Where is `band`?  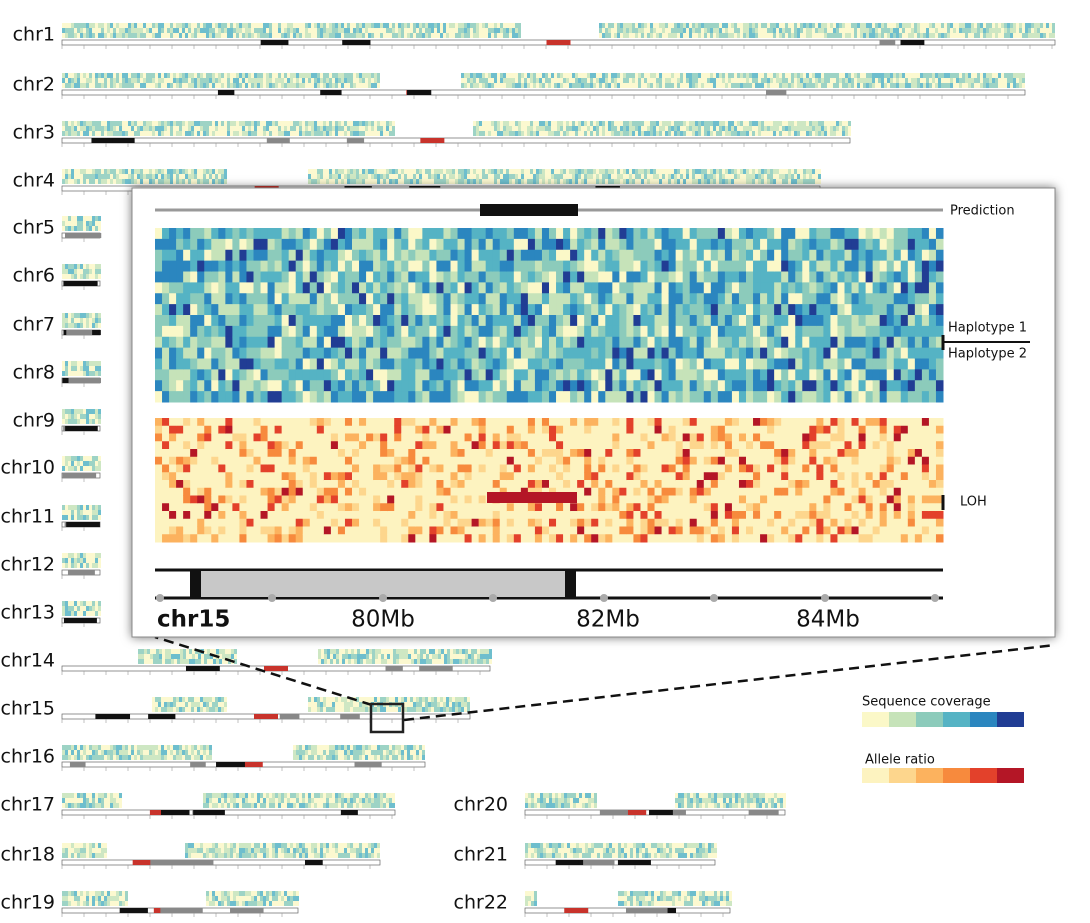
band is located at coordinates (356, 42).